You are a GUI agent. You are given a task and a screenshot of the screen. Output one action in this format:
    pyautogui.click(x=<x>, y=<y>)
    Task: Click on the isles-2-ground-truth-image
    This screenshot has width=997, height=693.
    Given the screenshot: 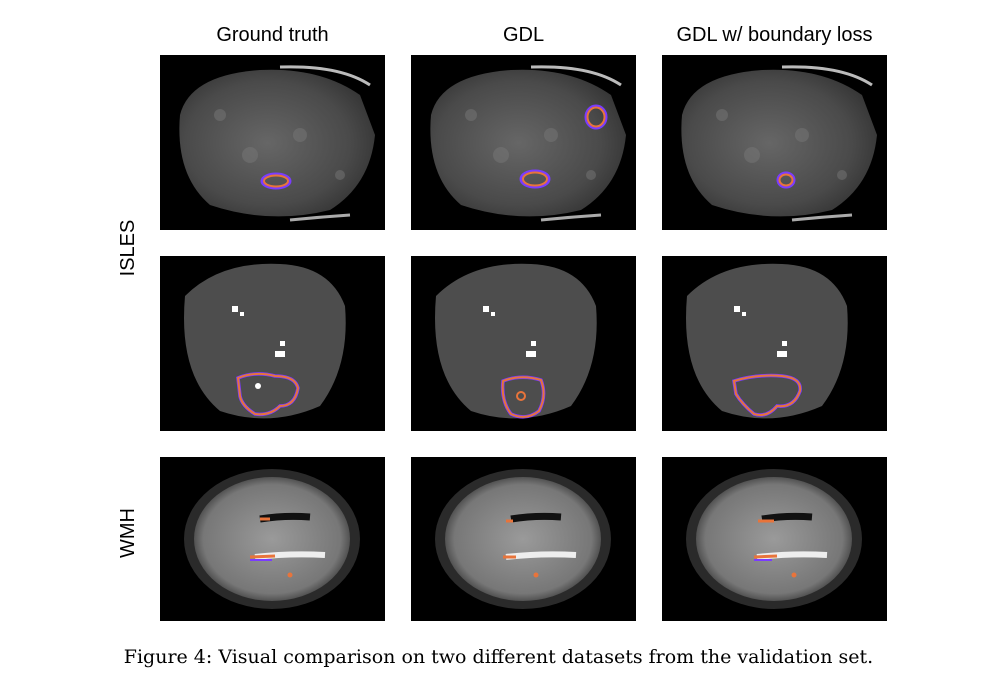 What is the action you would take?
    pyautogui.click(x=272, y=343)
    